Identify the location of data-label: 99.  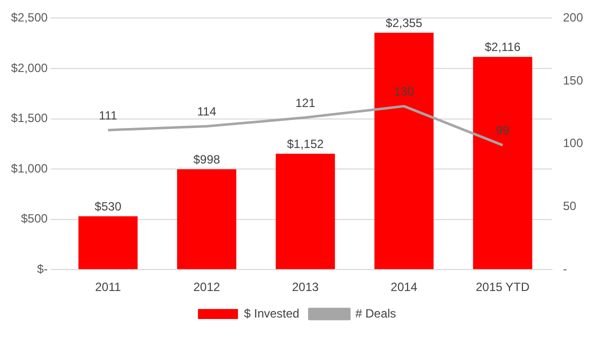
(503, 130).